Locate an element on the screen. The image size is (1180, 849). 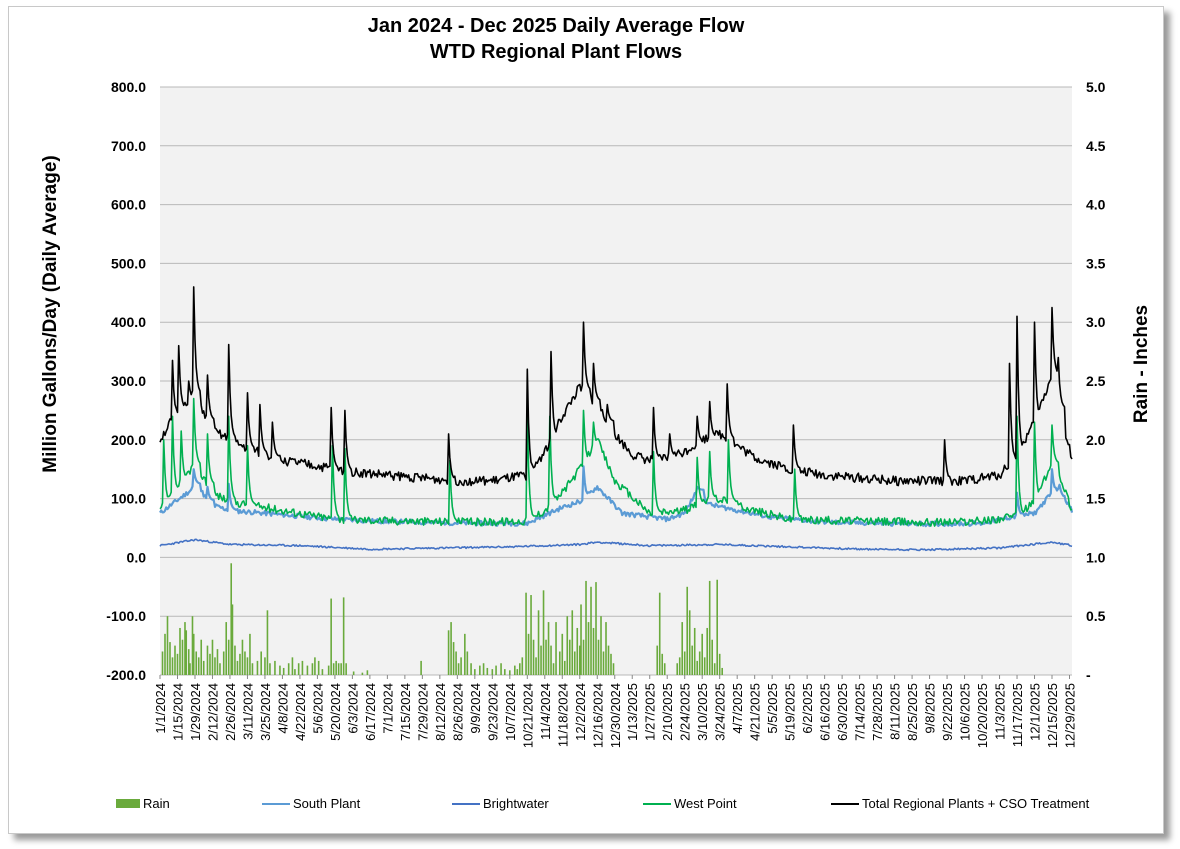
y-tick-label: 100.0 is located at coordinates (128, 499).